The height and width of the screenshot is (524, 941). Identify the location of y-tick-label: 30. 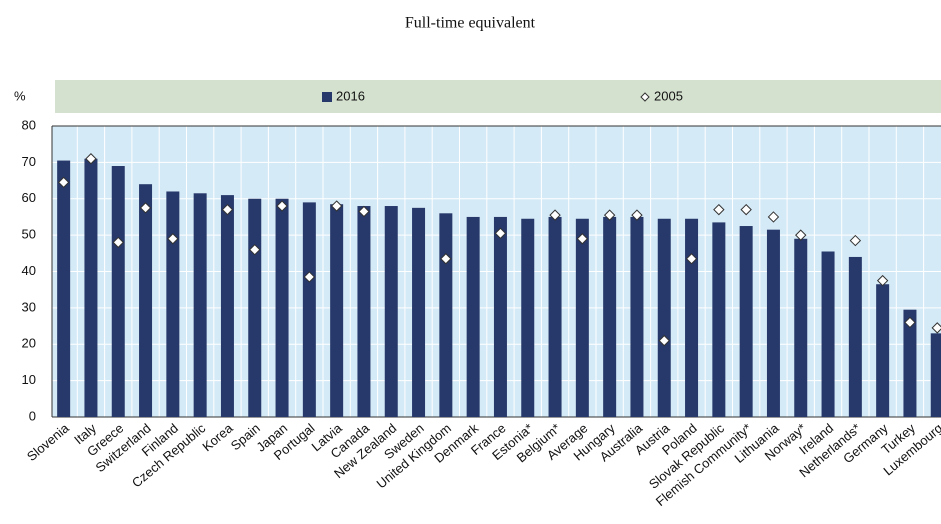
(29, 306).